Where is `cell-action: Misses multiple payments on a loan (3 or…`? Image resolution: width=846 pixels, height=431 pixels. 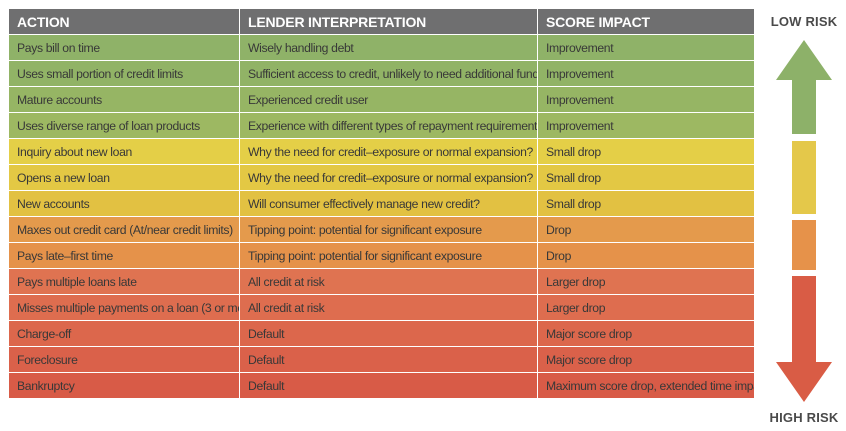
cell-action: Misses multiple payments on a loan (3 or… is located at coordinates (124, 307).